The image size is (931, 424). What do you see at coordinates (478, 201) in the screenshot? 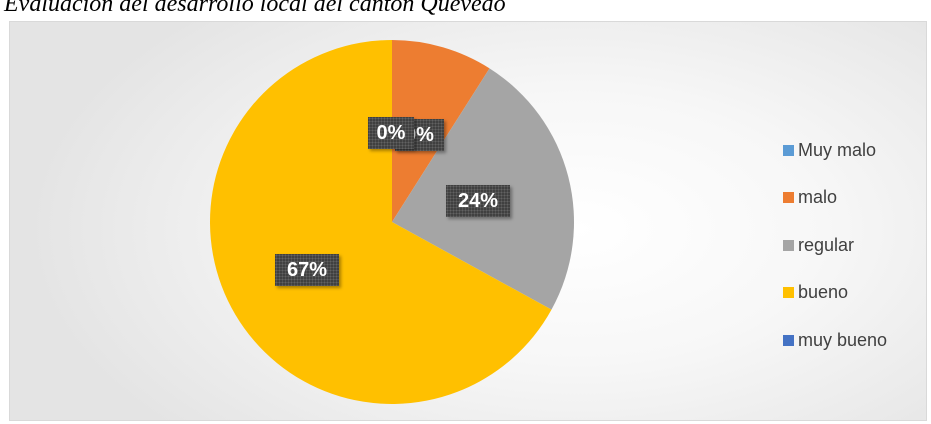
I see `data-label-regular: 24%` at bounding box center [478, 201].